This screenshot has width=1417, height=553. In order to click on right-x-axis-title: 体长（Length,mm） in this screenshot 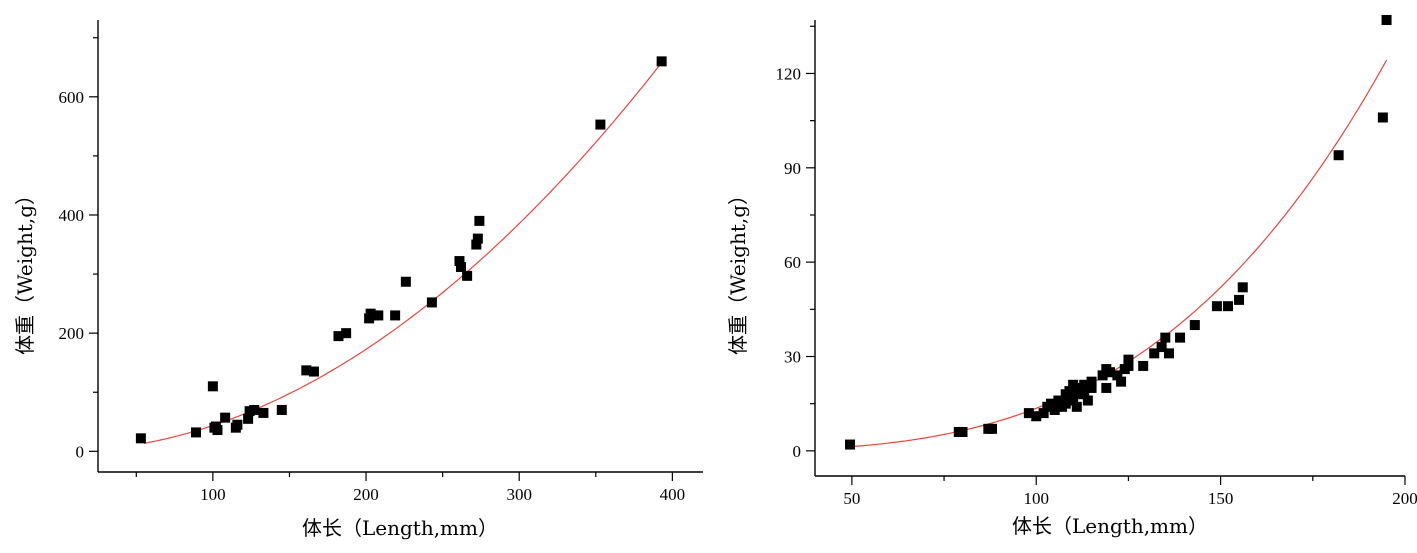, I will do `click(1110, 526)`.